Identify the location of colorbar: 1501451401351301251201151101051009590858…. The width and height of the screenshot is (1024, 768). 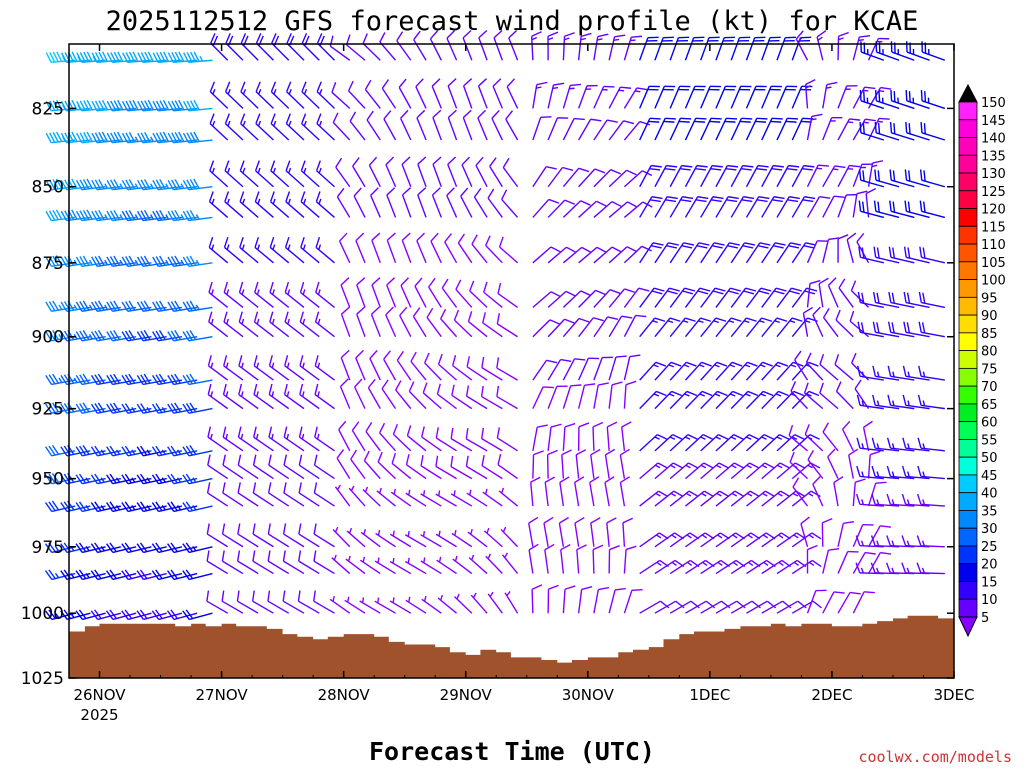
(982, 360).